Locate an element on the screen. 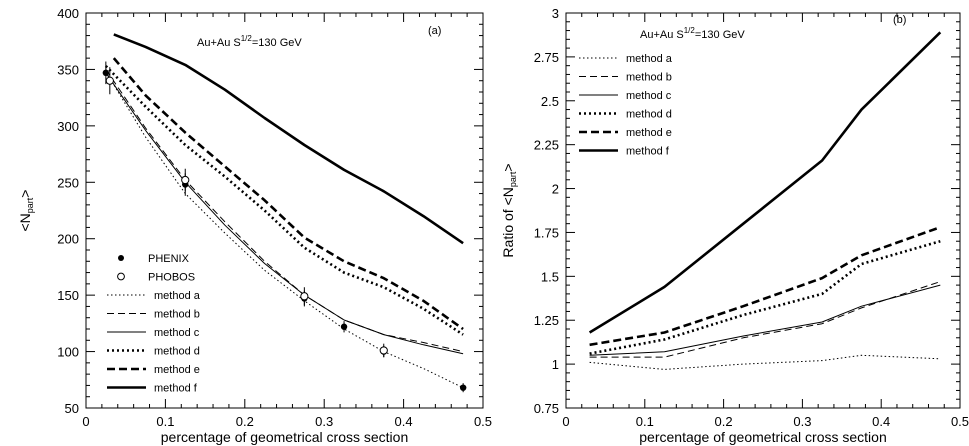 This screenshot has height=446, width=969. series-line-method-b is located at coordinates (765, 319).